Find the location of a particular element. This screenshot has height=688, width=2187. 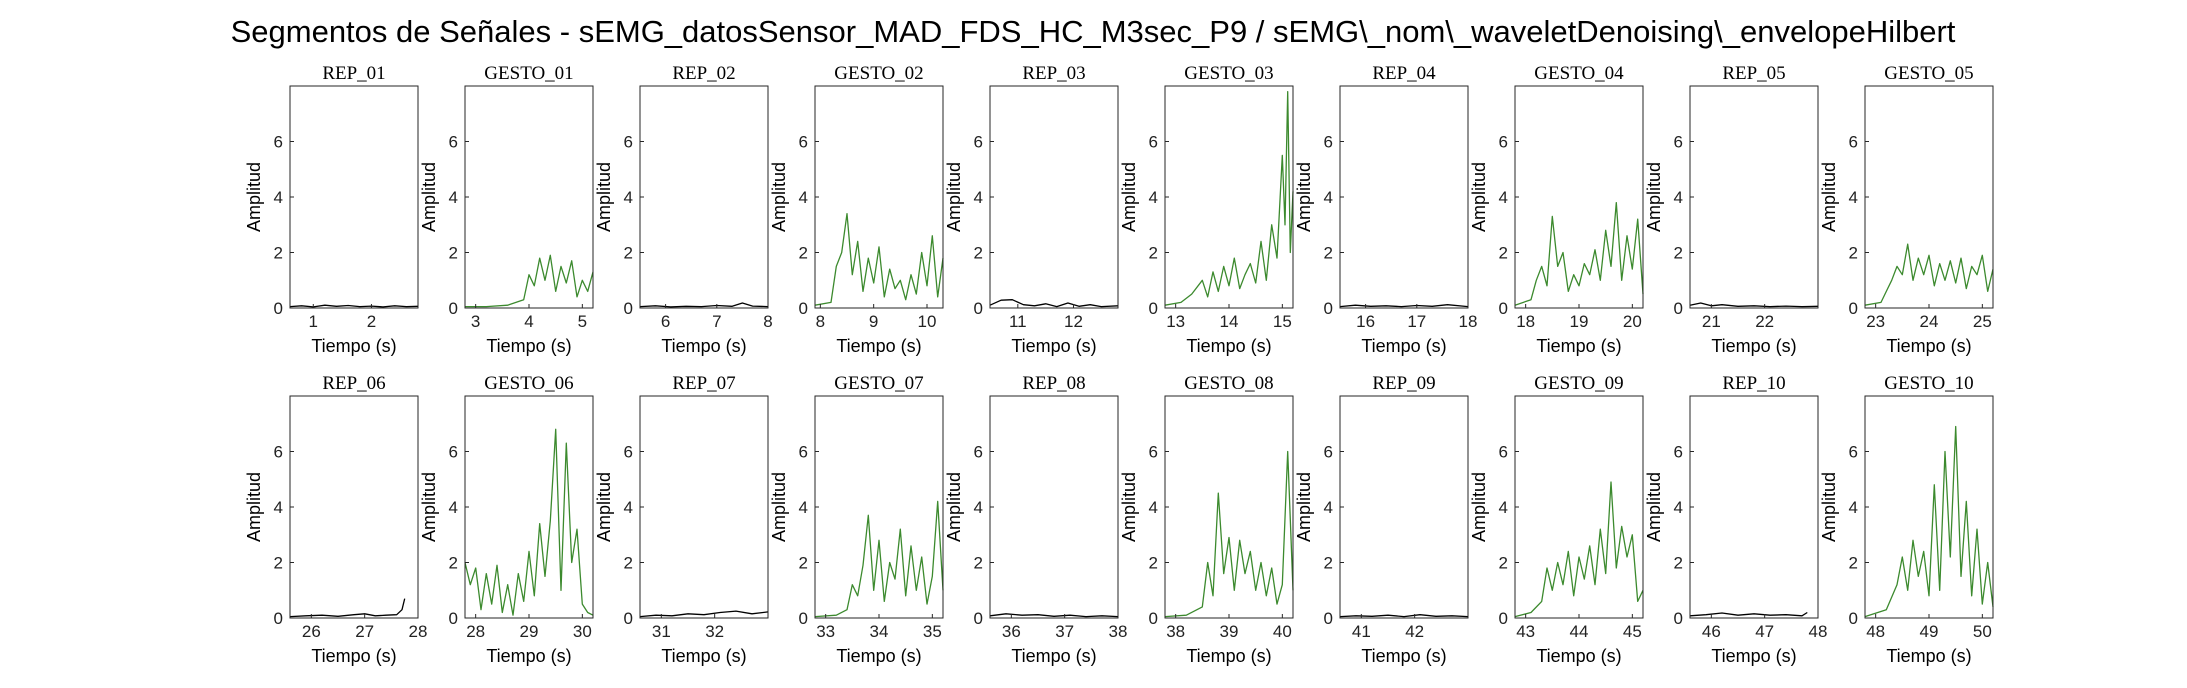

subplot-rep-07: 0 2 4 6 31 32 REP_07 Tiempo (s) Amplitud is located at coordinates (681, 519).